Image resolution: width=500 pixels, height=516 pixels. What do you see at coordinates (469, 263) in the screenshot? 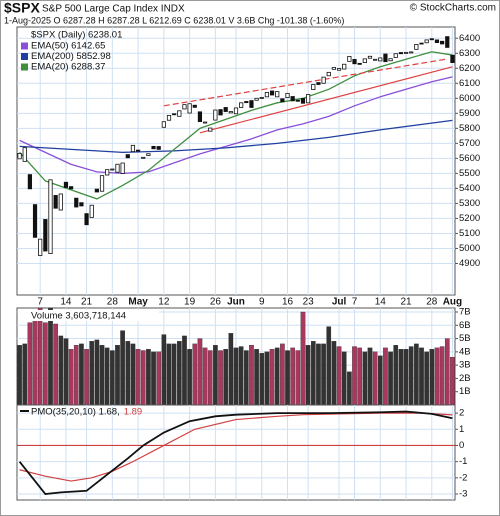
I see `y-tick-label: 4900` at bounding box center [469, 263].